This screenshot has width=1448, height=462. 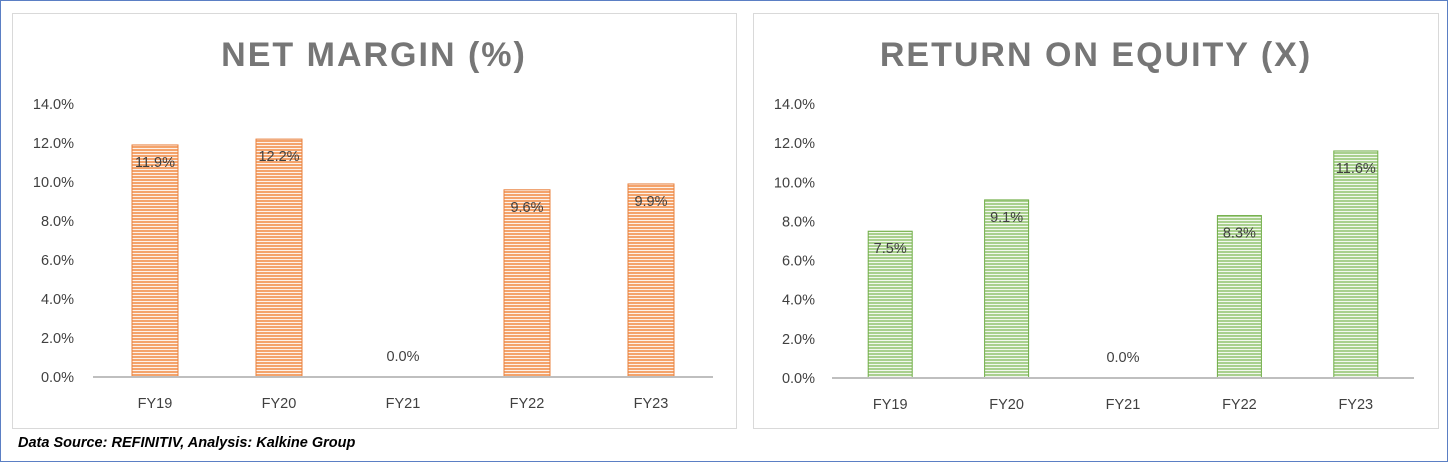 I want to click on data-label-fy19: 11.9%, so click(x=155, y=163).